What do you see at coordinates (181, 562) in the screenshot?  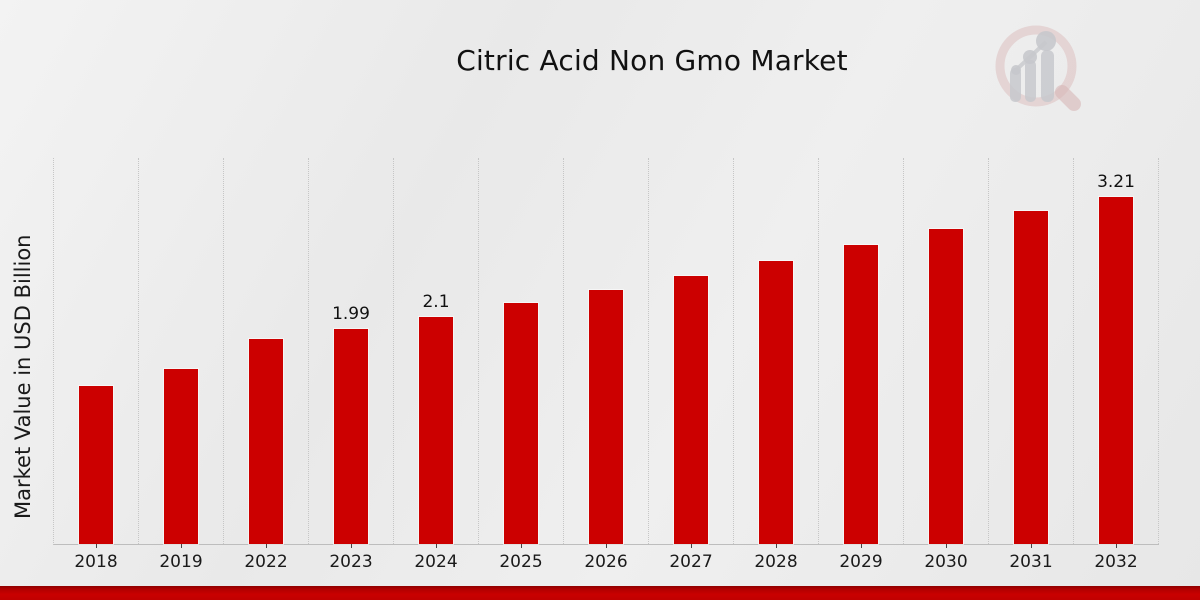 I see `x-tick-label-2019: 2019` at bounding box center [181, 562].